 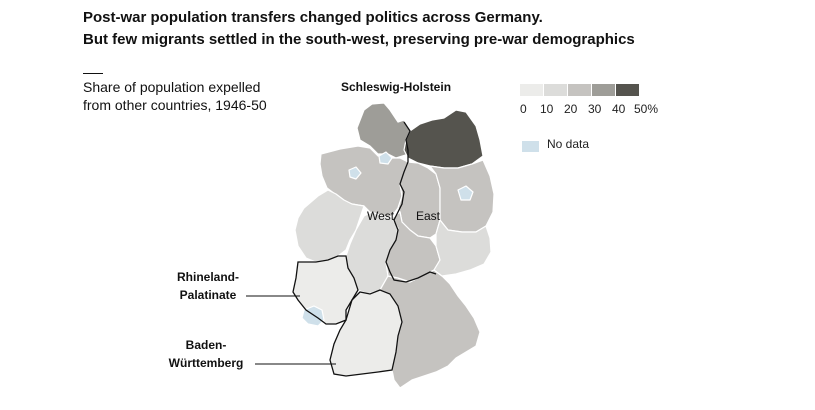 I want to click on region-berlin, so click(x=465, y=193).